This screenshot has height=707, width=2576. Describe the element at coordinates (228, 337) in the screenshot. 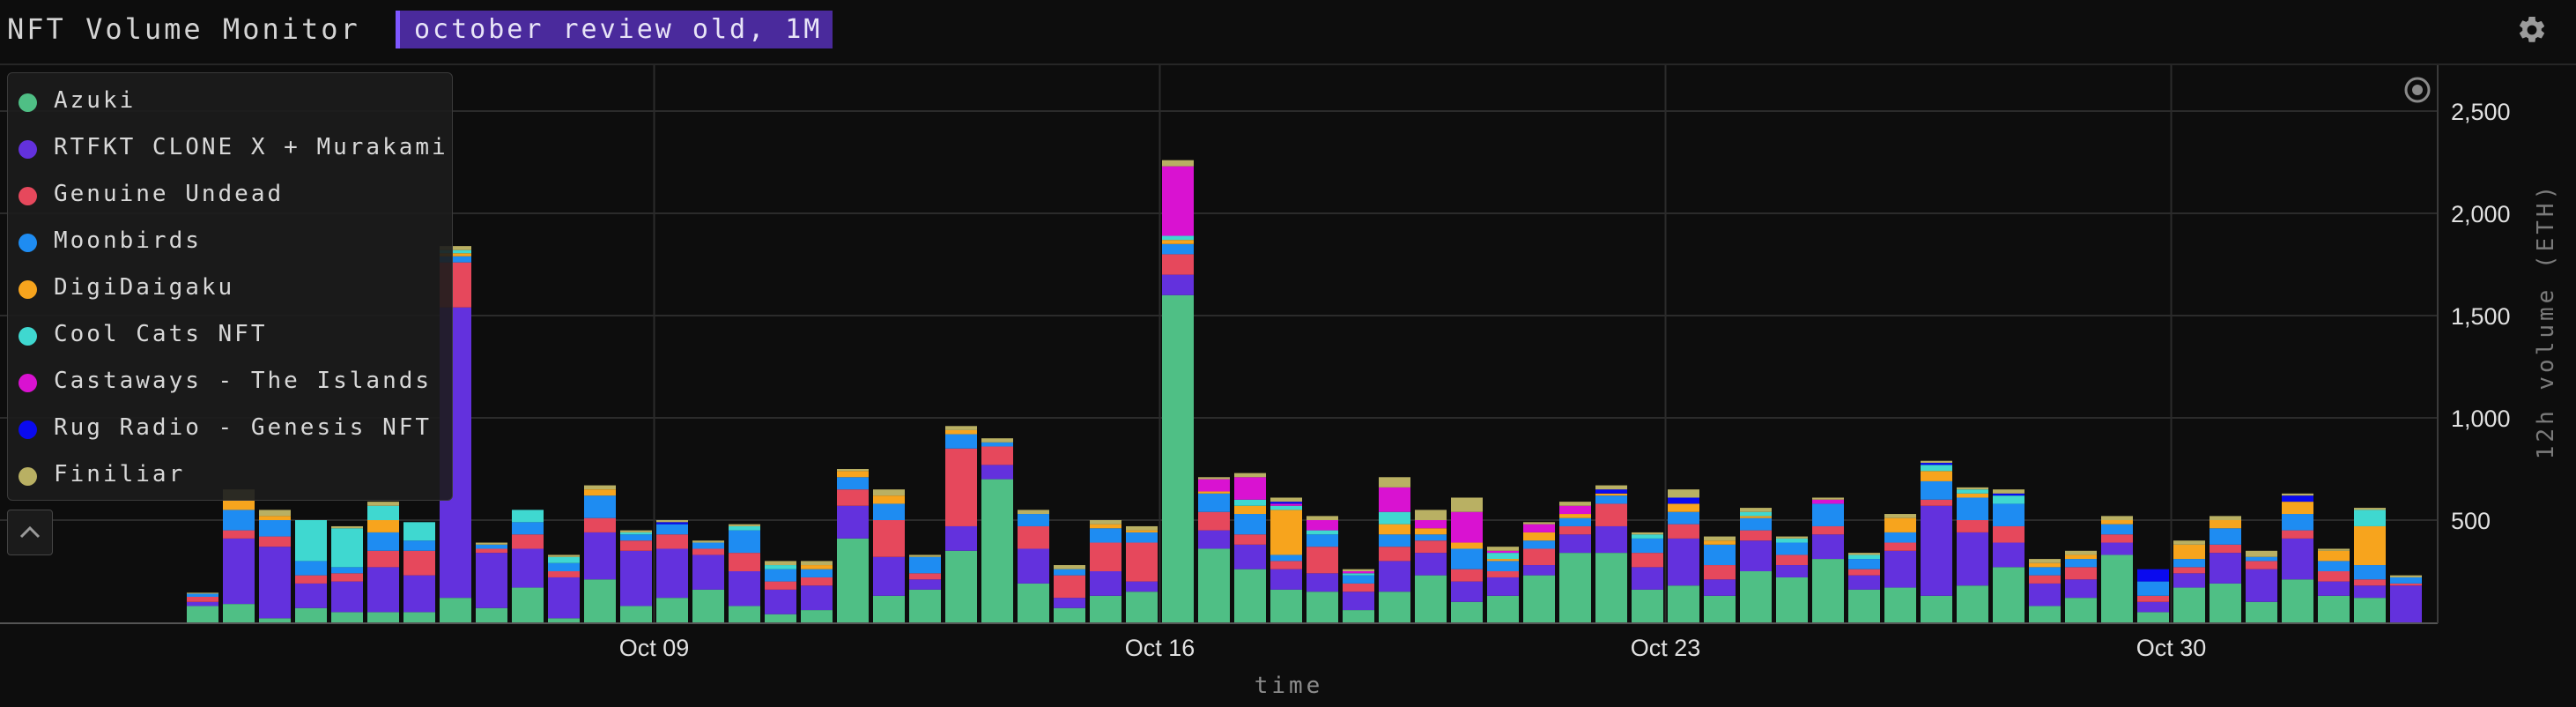

I see `legend-item: Cool Cats NFT` at that location.